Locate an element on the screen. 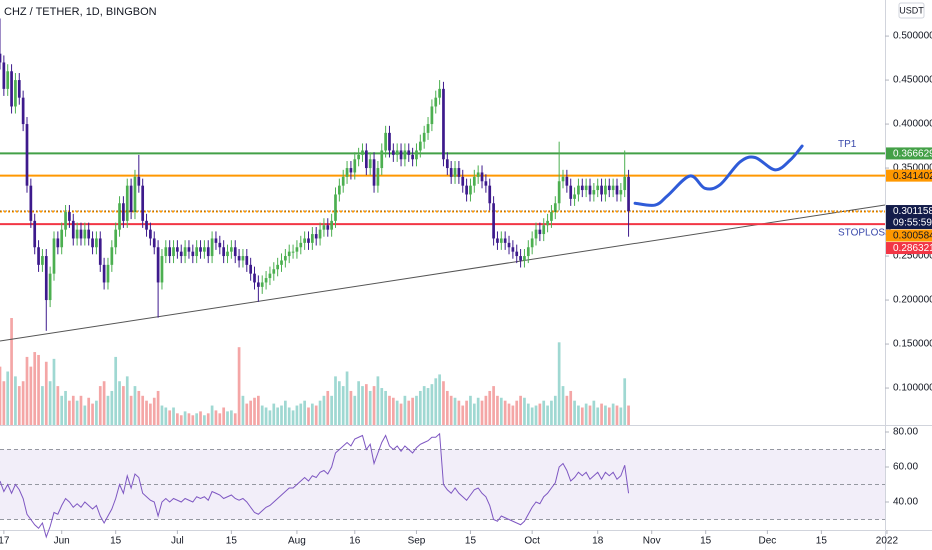 This screenshot has width=932, height=550. x-tick-label: Aug is located at coordinates (297, 541).